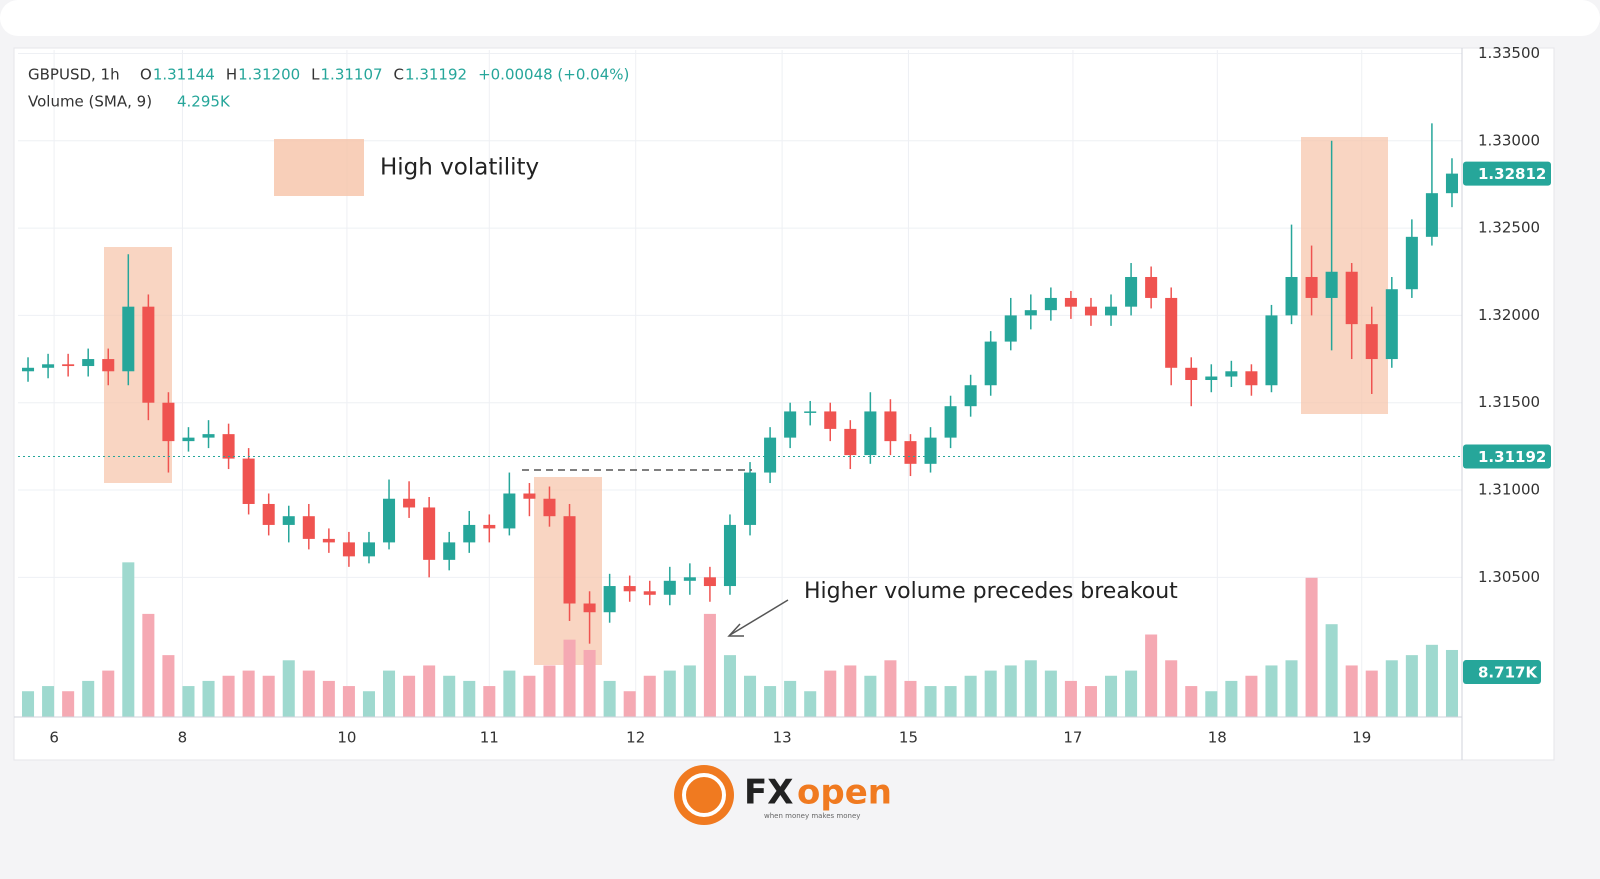 This screenshot has height=879, width=1600. What do you see at coordinates (1072, 738) in the screenshot?
I see `x-tick-label: 17` at bounding box center [1072, 738].